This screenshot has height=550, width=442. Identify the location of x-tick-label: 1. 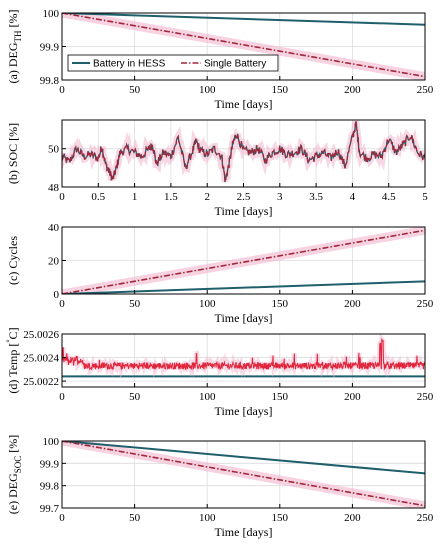
(135, 197).